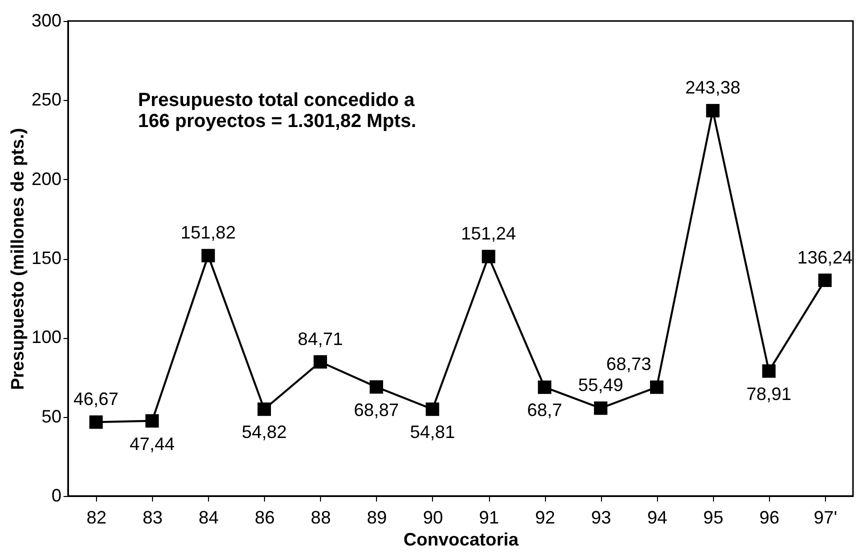 This screenshot has height=554, width=858. What do you see at coordinates (17, 259) in the screenshot?
I see `y-axis-title: Presupuesto (millones de pts.)` at bounding box center [17, 259].